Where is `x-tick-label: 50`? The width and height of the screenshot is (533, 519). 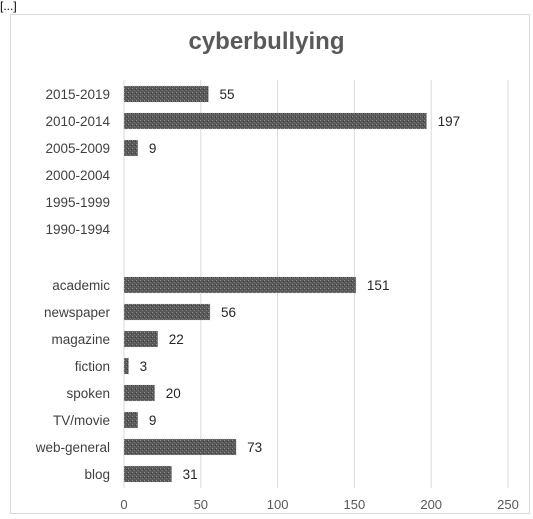
x-tick-label: 50 is located at coordinates (201, 504).